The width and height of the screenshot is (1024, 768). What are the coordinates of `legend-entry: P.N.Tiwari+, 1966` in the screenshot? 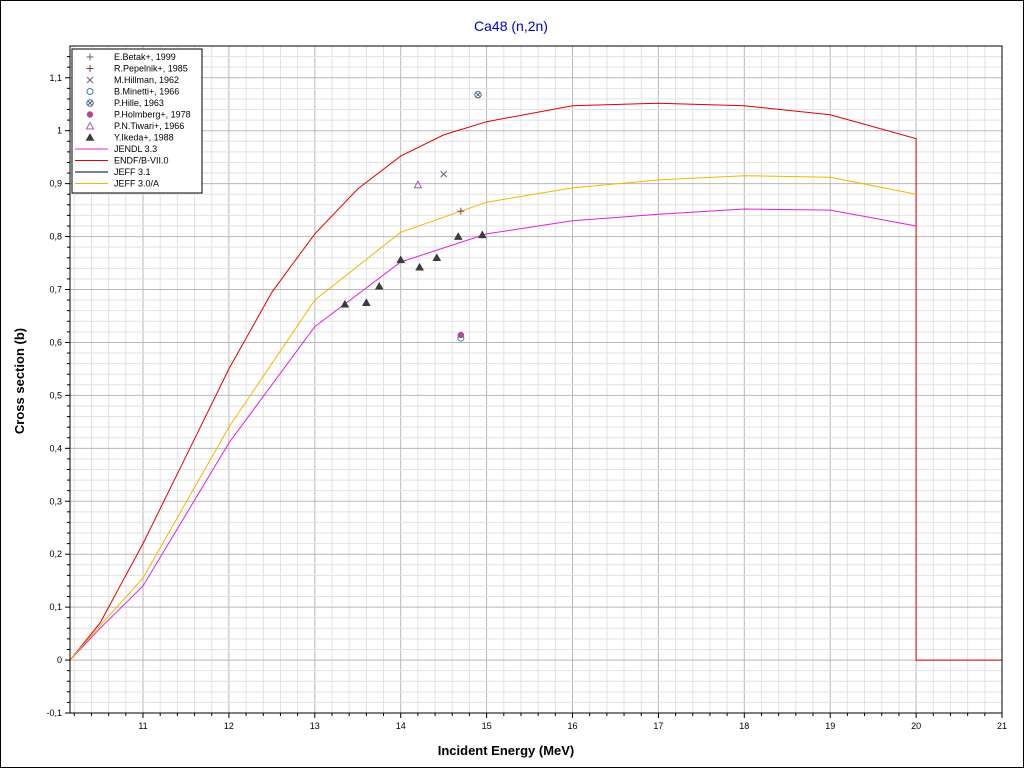 It's located at (149, 126).